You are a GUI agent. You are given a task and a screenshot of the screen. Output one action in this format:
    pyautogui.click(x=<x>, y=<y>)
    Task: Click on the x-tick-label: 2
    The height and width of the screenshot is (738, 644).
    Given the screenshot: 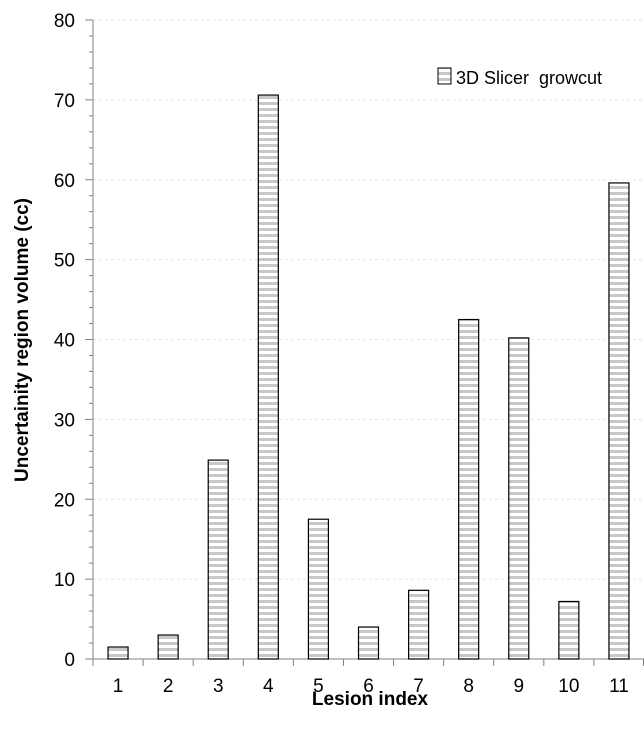 What is the action you would take?
    pyautogui.click(x=168, y=686)
    